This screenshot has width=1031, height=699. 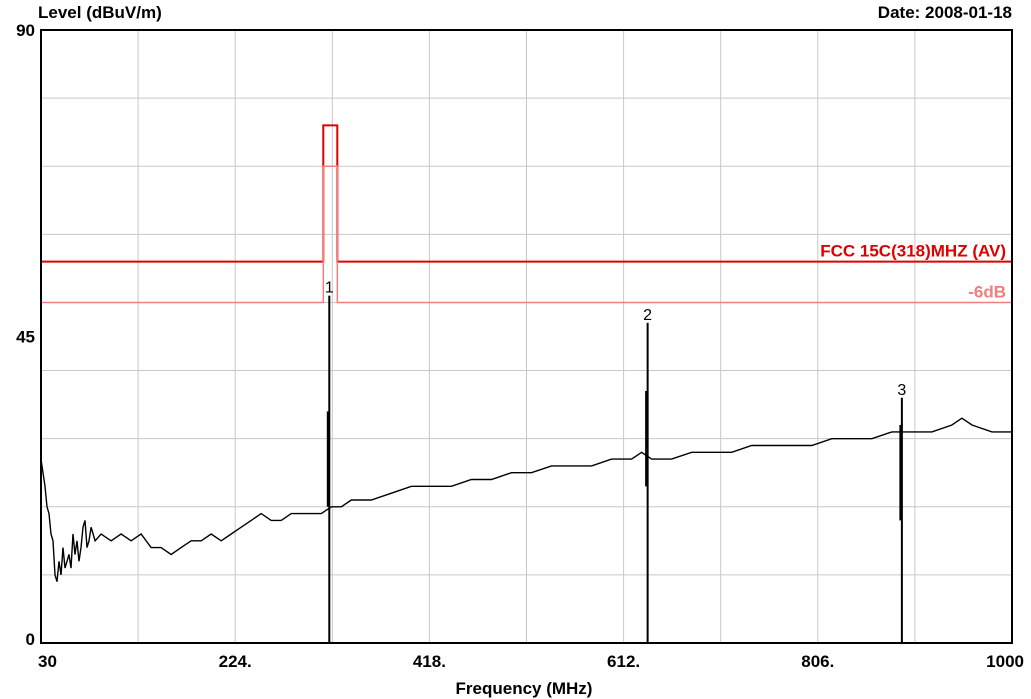 I want to click on spike-marker-label: 2, so click(x=647, y=315).